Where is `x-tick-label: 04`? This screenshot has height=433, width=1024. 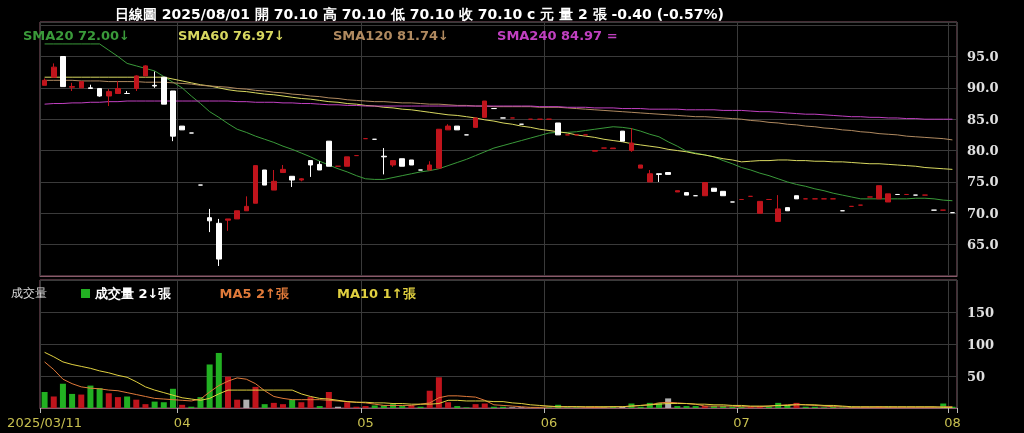 x-tick-label: 04 is located at coordinates (182, 422).